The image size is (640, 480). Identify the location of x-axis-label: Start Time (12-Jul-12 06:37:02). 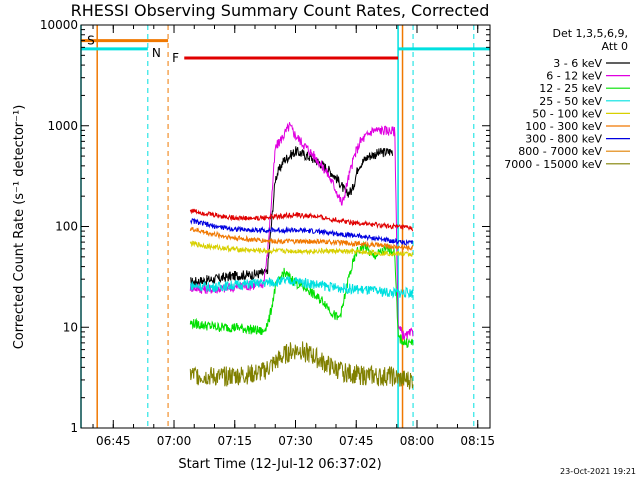
(279, 464).